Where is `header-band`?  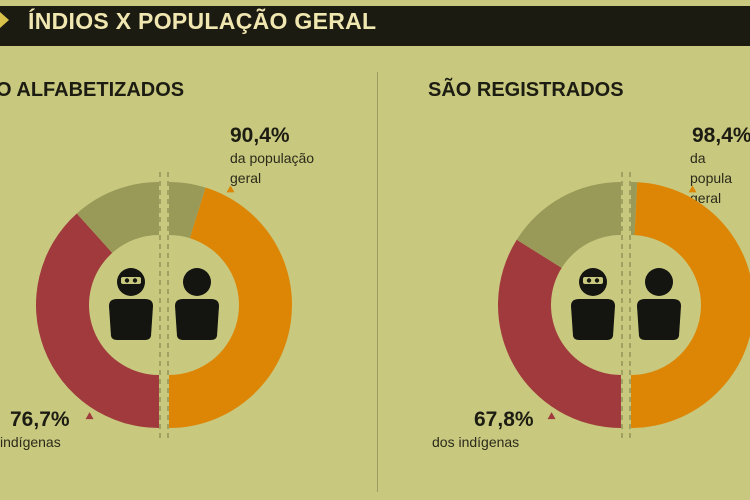
header-band is located at coordinates (375, 26).